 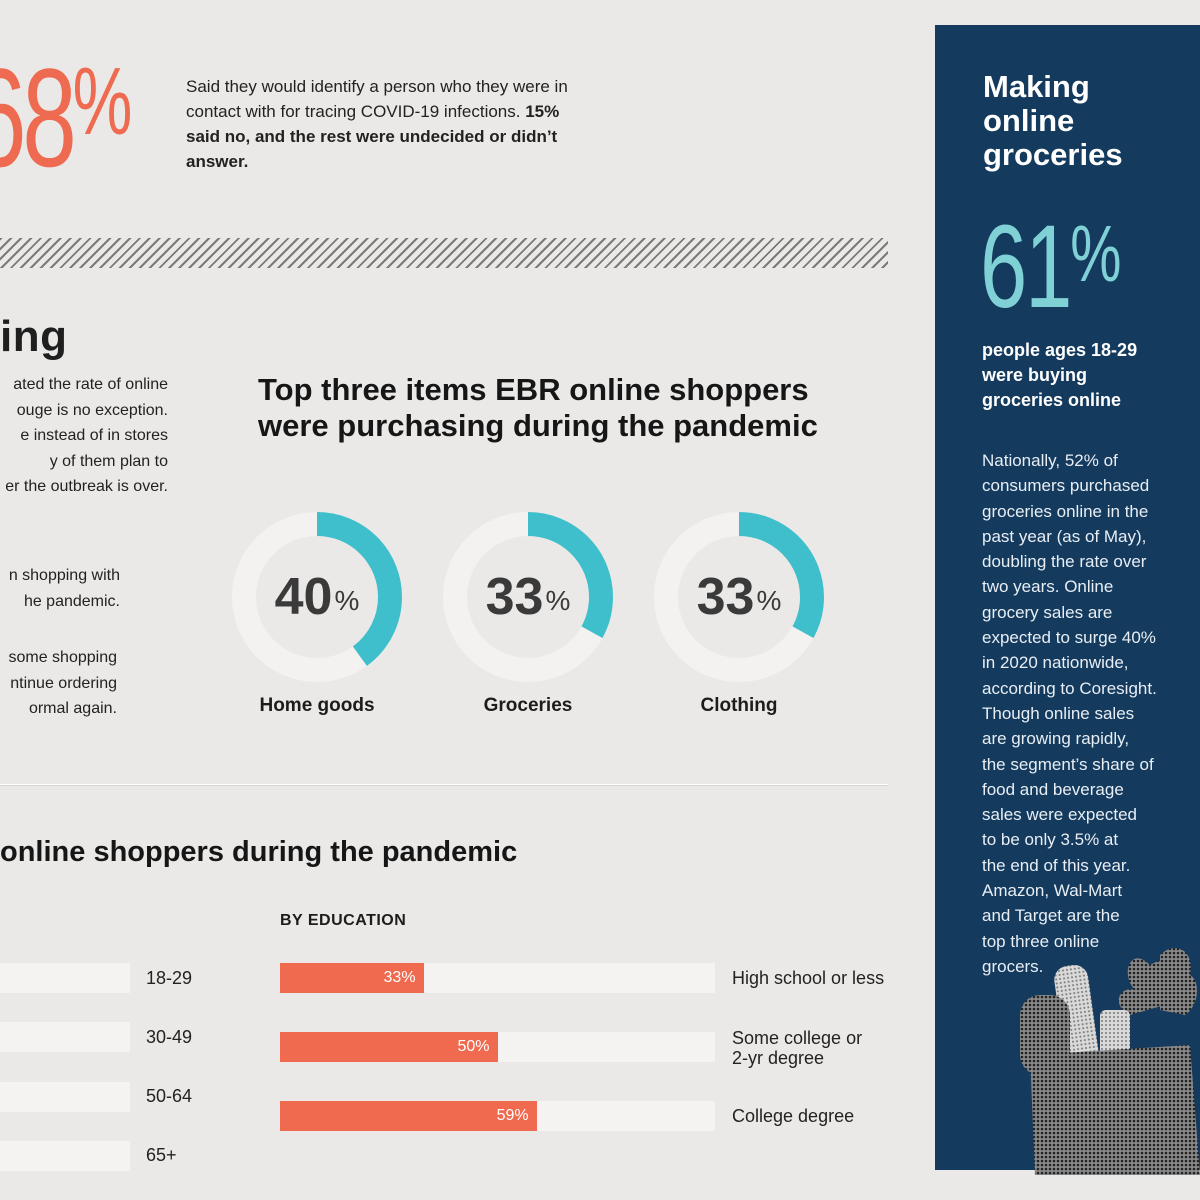 What do you see at coordinates (1055, 663) in the screenshot?
I see `panel-body-line: in 2020 nationwide,` at bounding box center [1055, 663].